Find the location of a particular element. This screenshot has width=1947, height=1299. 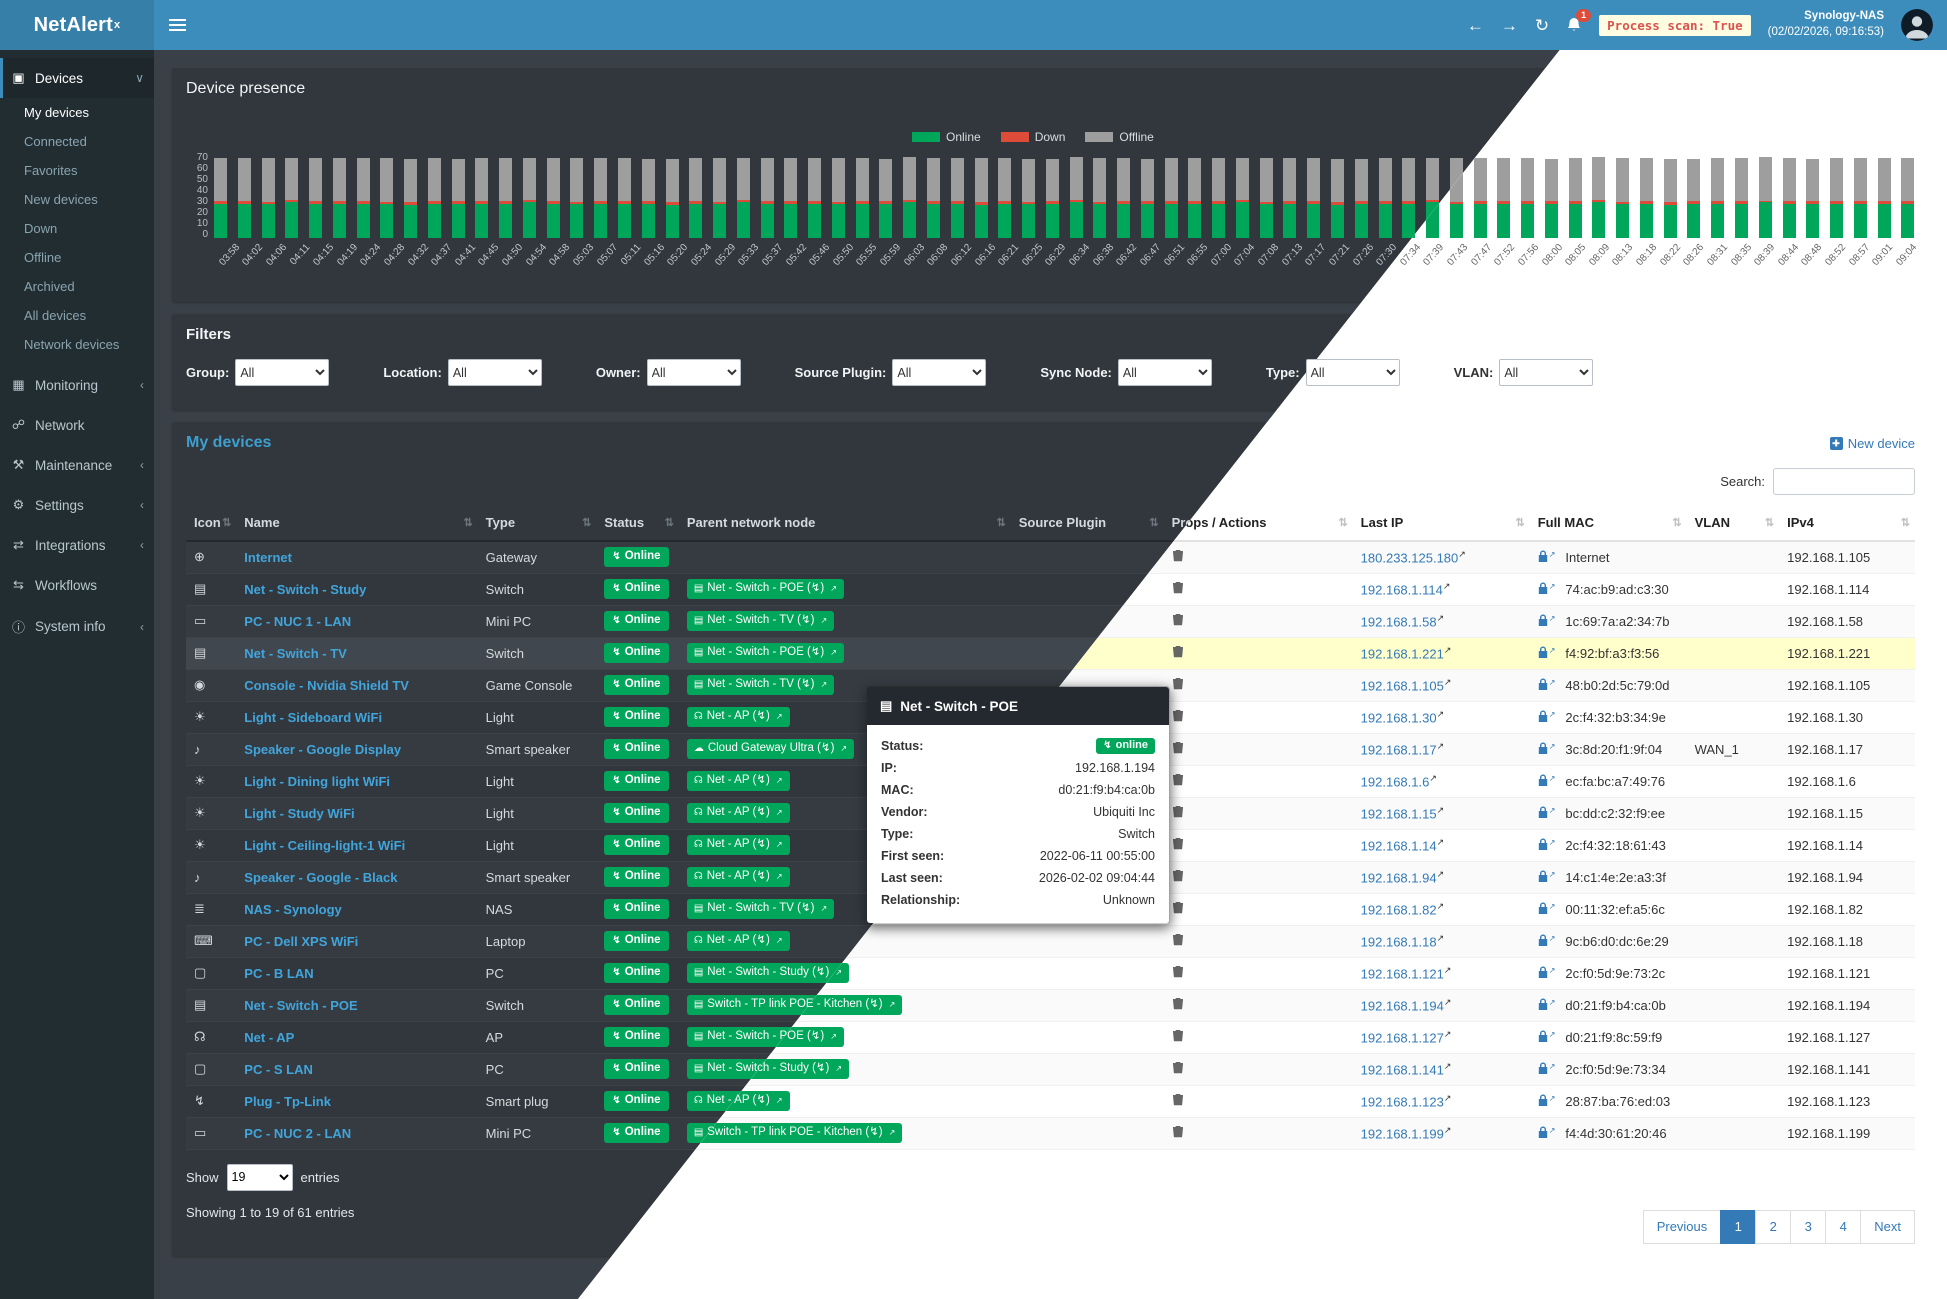

column-header-icon: Icon⇅ is located at coordinates (211, 523).